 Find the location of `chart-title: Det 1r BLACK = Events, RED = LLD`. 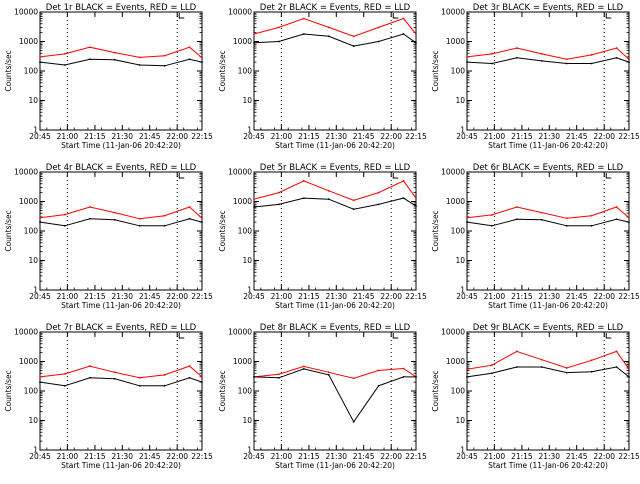

chart-title: Det 1r BLACK = Events, RED = LLD is located at coordinates (121, 8).